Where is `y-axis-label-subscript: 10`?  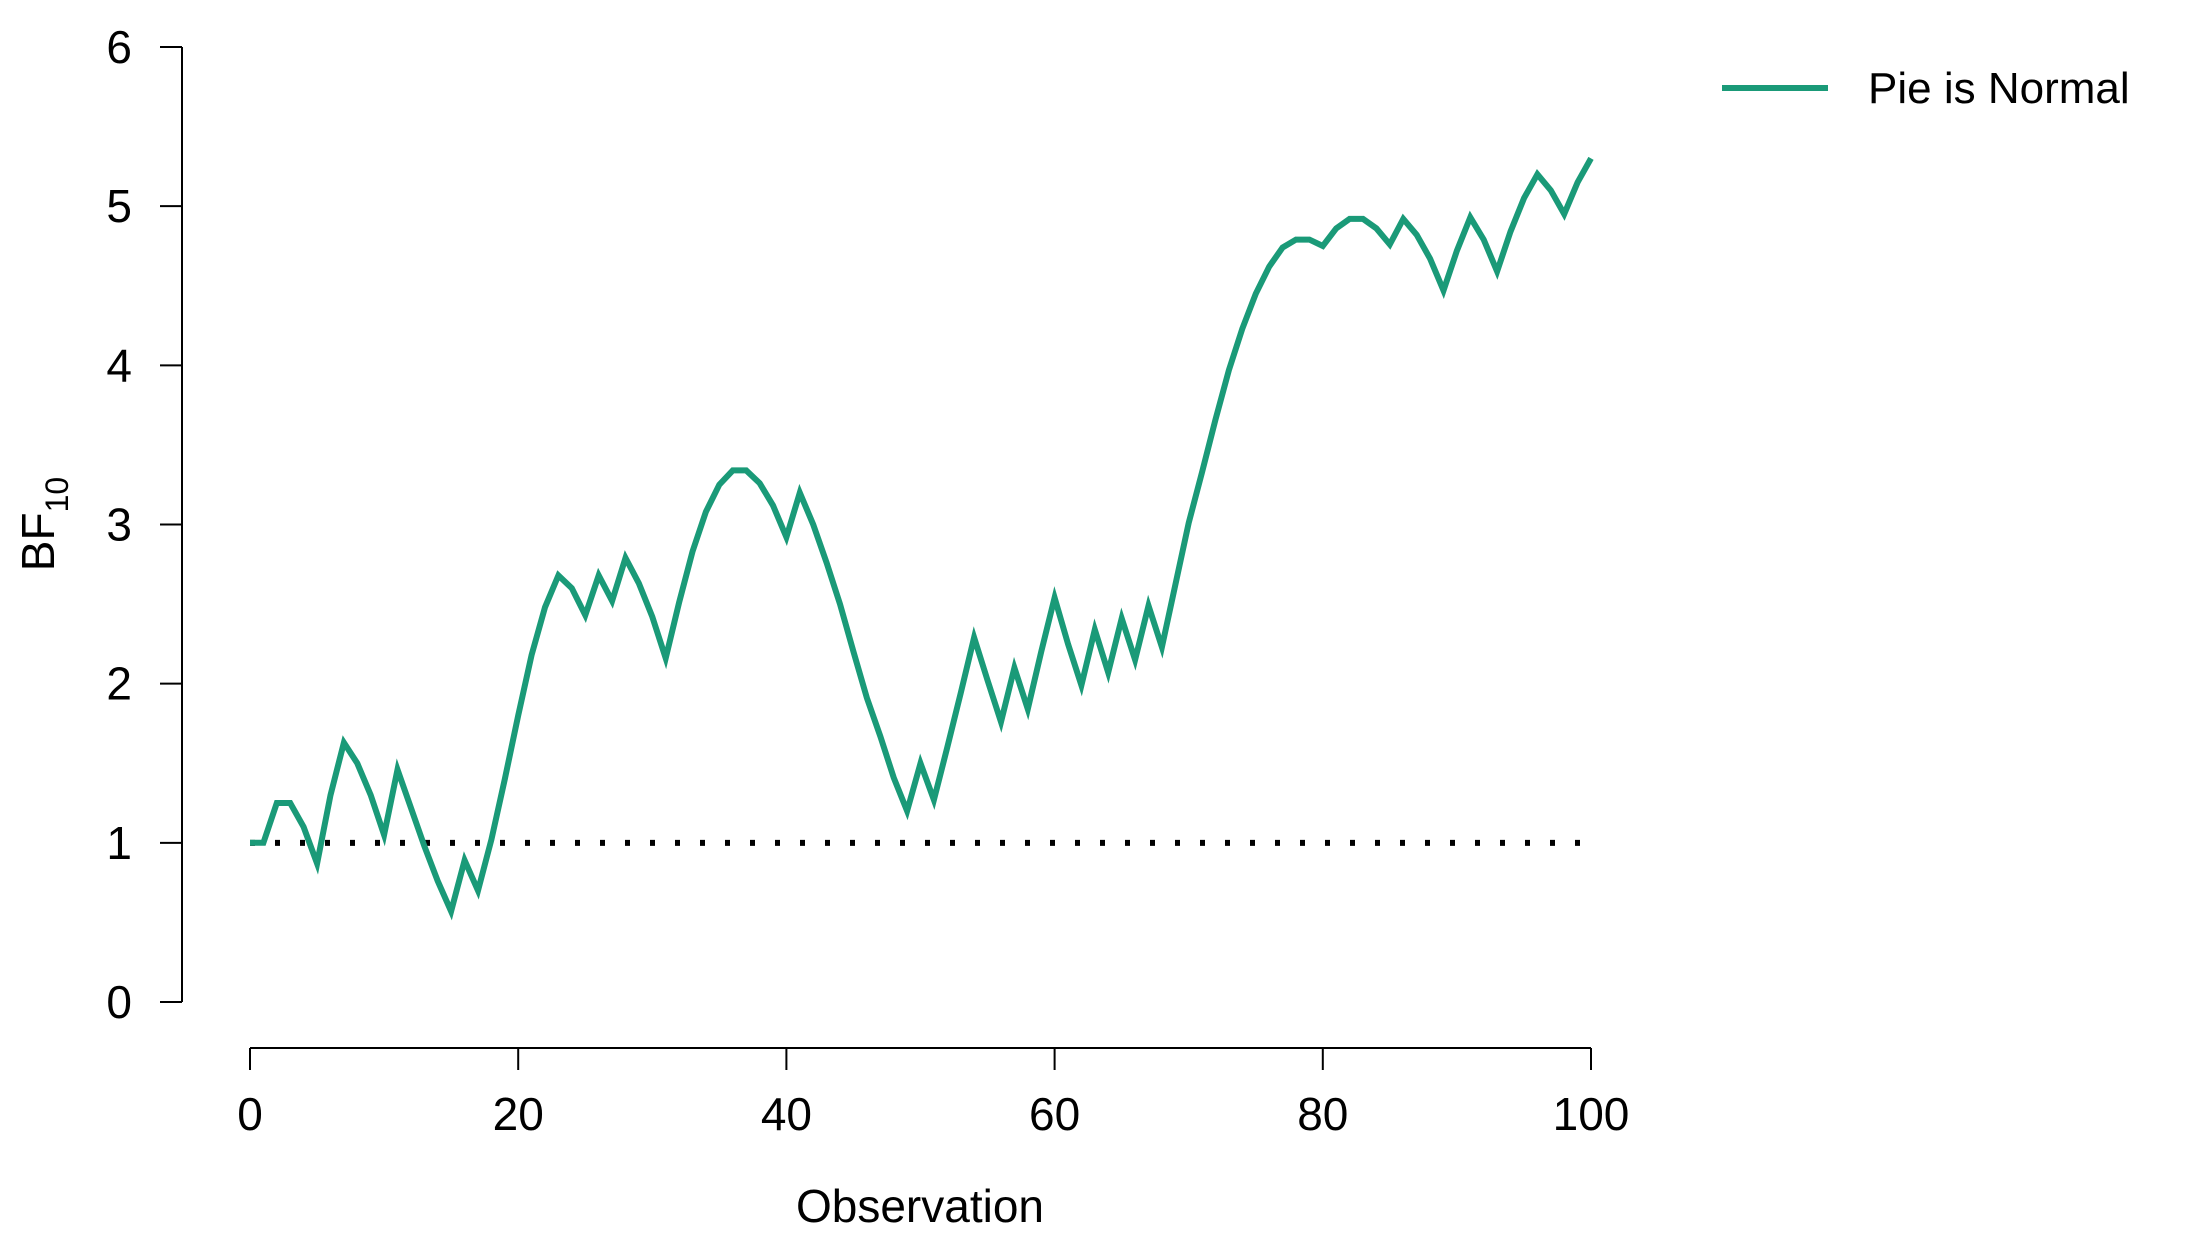 y-axis-label-subscript: 10 is located at coordinates (57, 495).